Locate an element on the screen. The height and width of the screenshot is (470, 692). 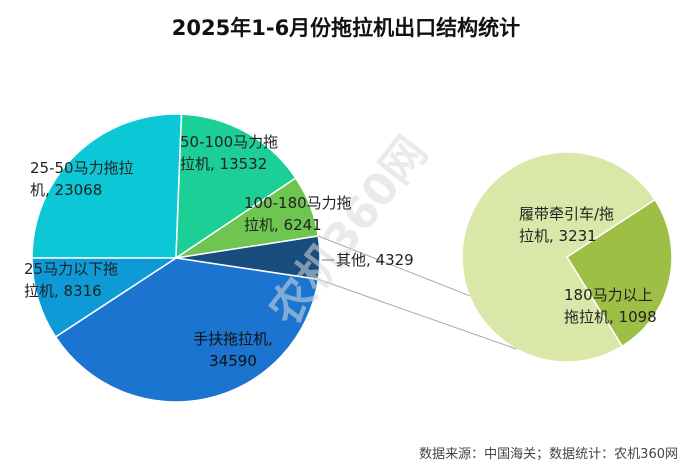
data-label-under-25: 25马力以下拖拉机, 8316 is located at coordinates (71, 280).